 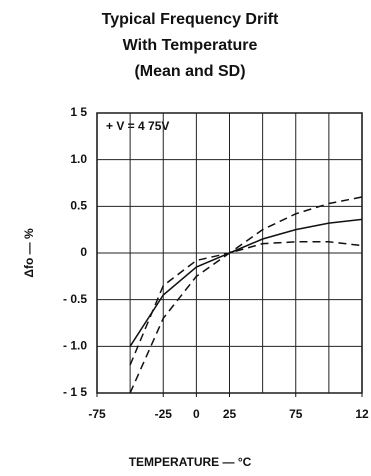 What do you see at coordinates (296, 414) in the screenshot?
I see `x-tick-label: 75` at bounding box center [296, 414].